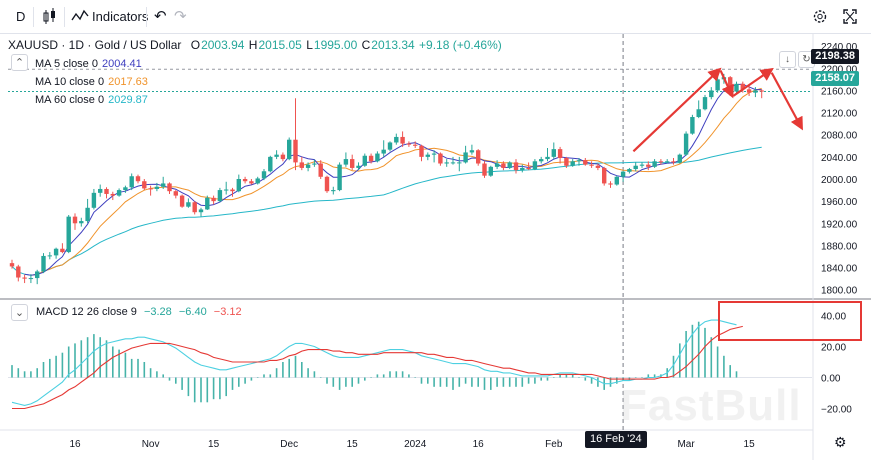  What do you see at coordinates (833, 317) in the screenshot?
I see `macd-tick-label: 40.00` at bounding box center [833, 317].